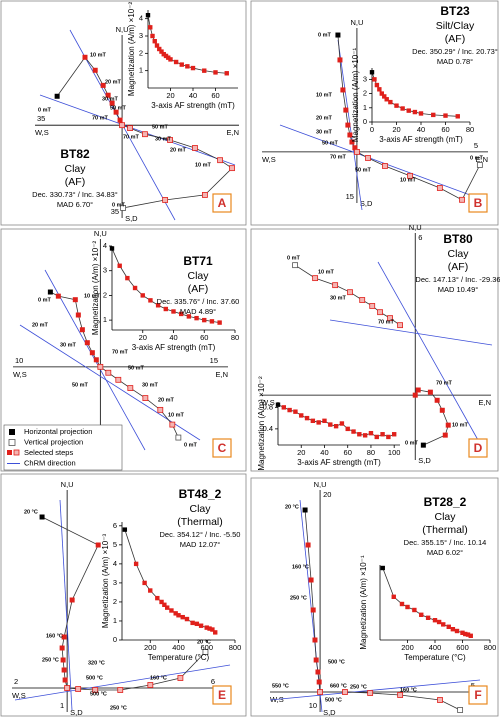 The height and width of the screenshot is (722, 500). Describe the element at coordinates (445, 542) in the screenshot. I see `direction: Dec. 355.15° / Inc. 10.14` at that location.